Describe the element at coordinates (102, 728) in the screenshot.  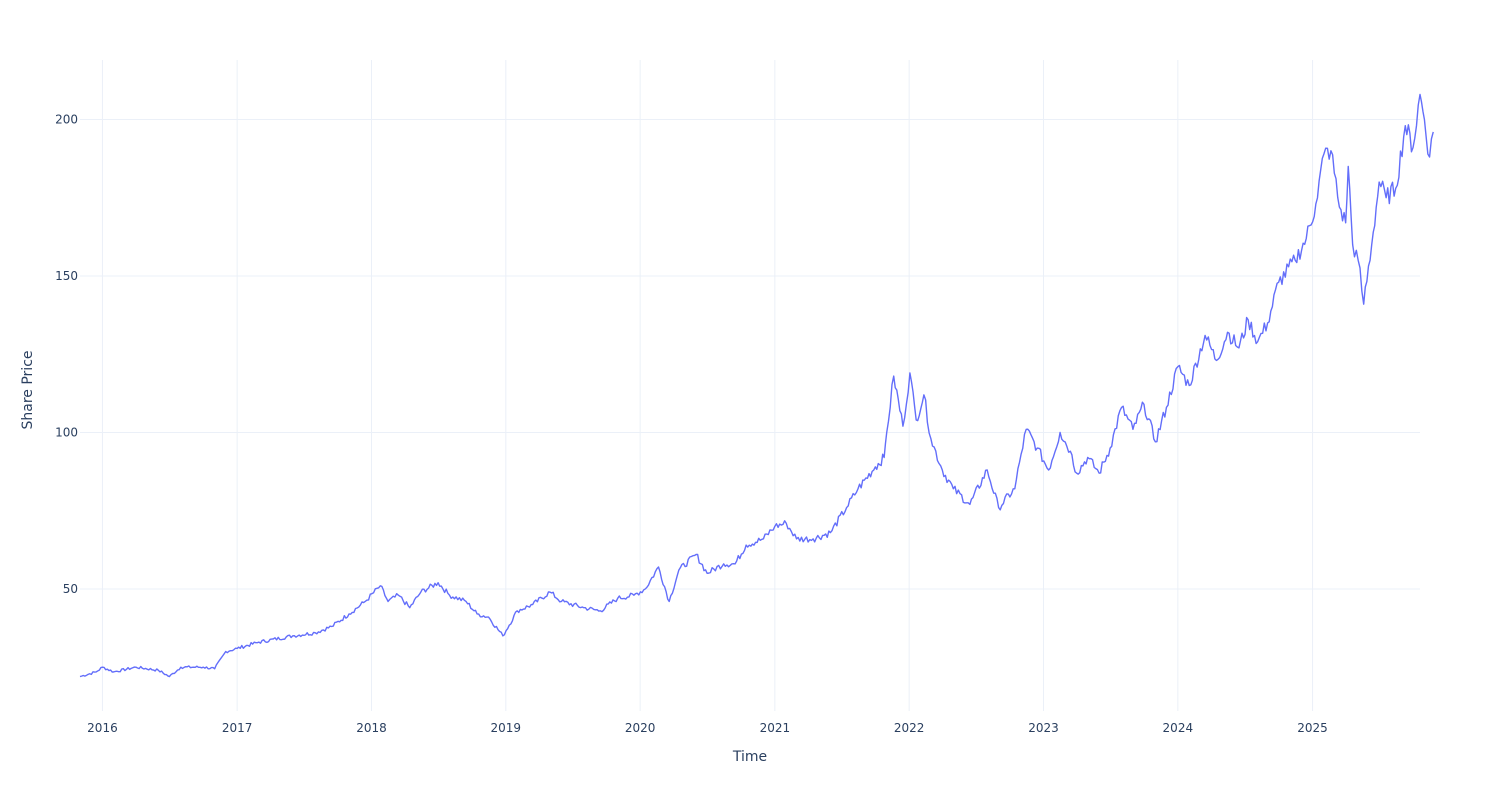
I see `x-tick-label: 2016` at that location.